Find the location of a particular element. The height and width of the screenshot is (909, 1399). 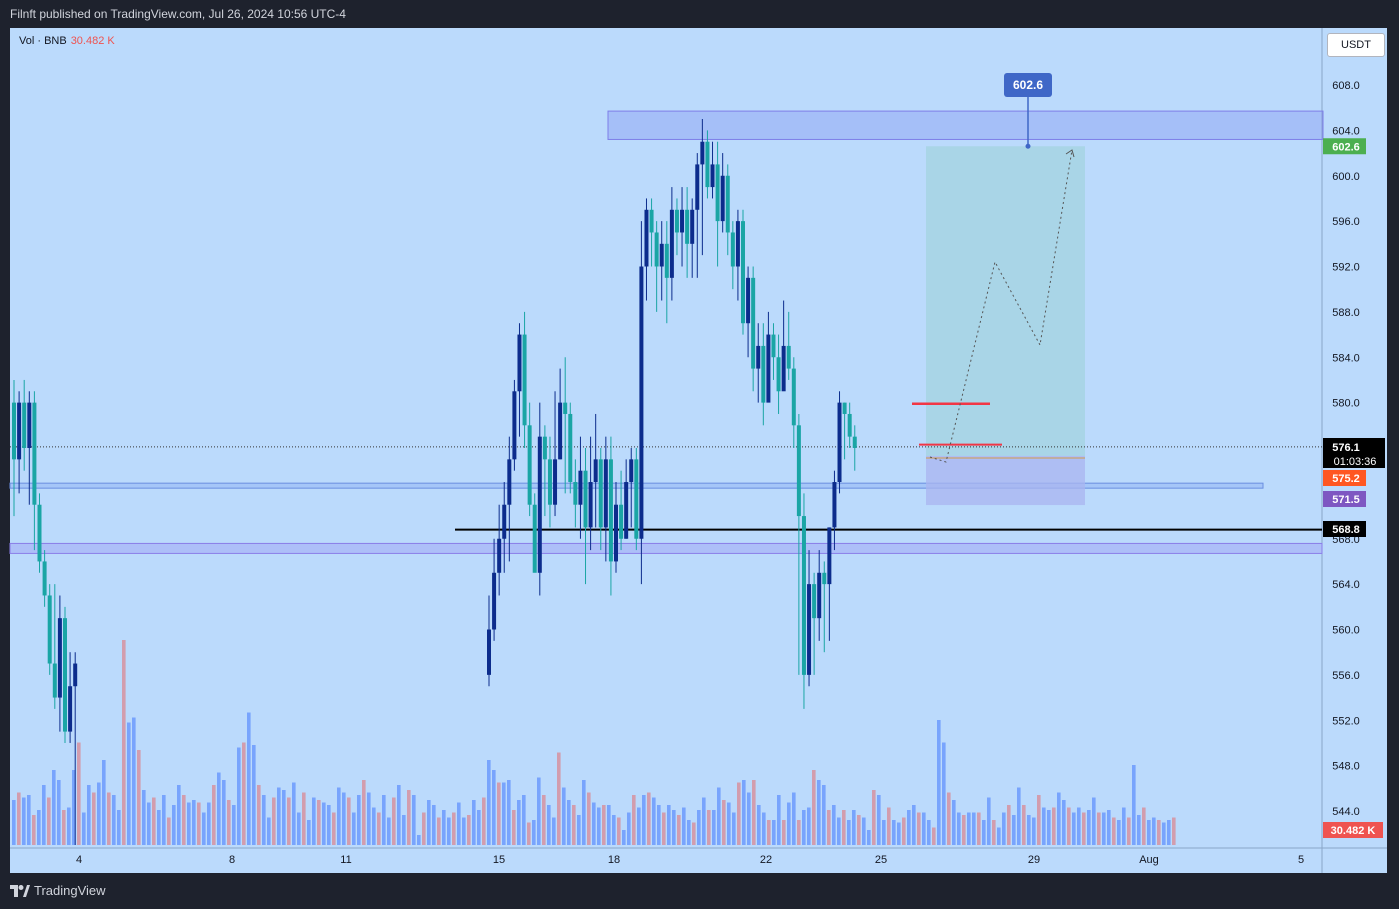

y-tick-label: 544.0 is located at coordinates (1346, 812).